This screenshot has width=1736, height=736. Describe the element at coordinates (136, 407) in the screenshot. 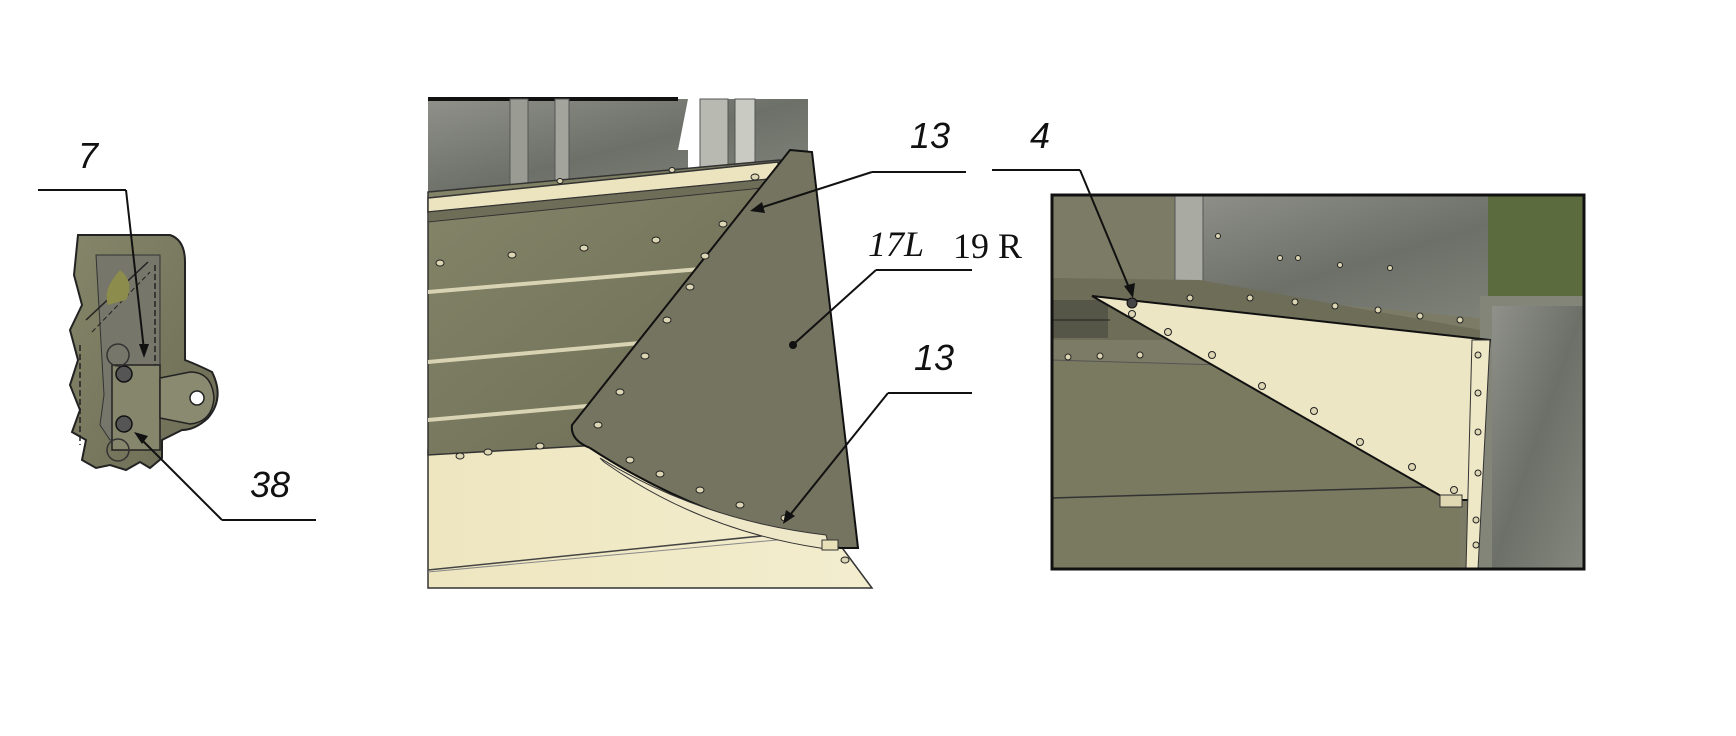

I see `hinge-plate` at that location.